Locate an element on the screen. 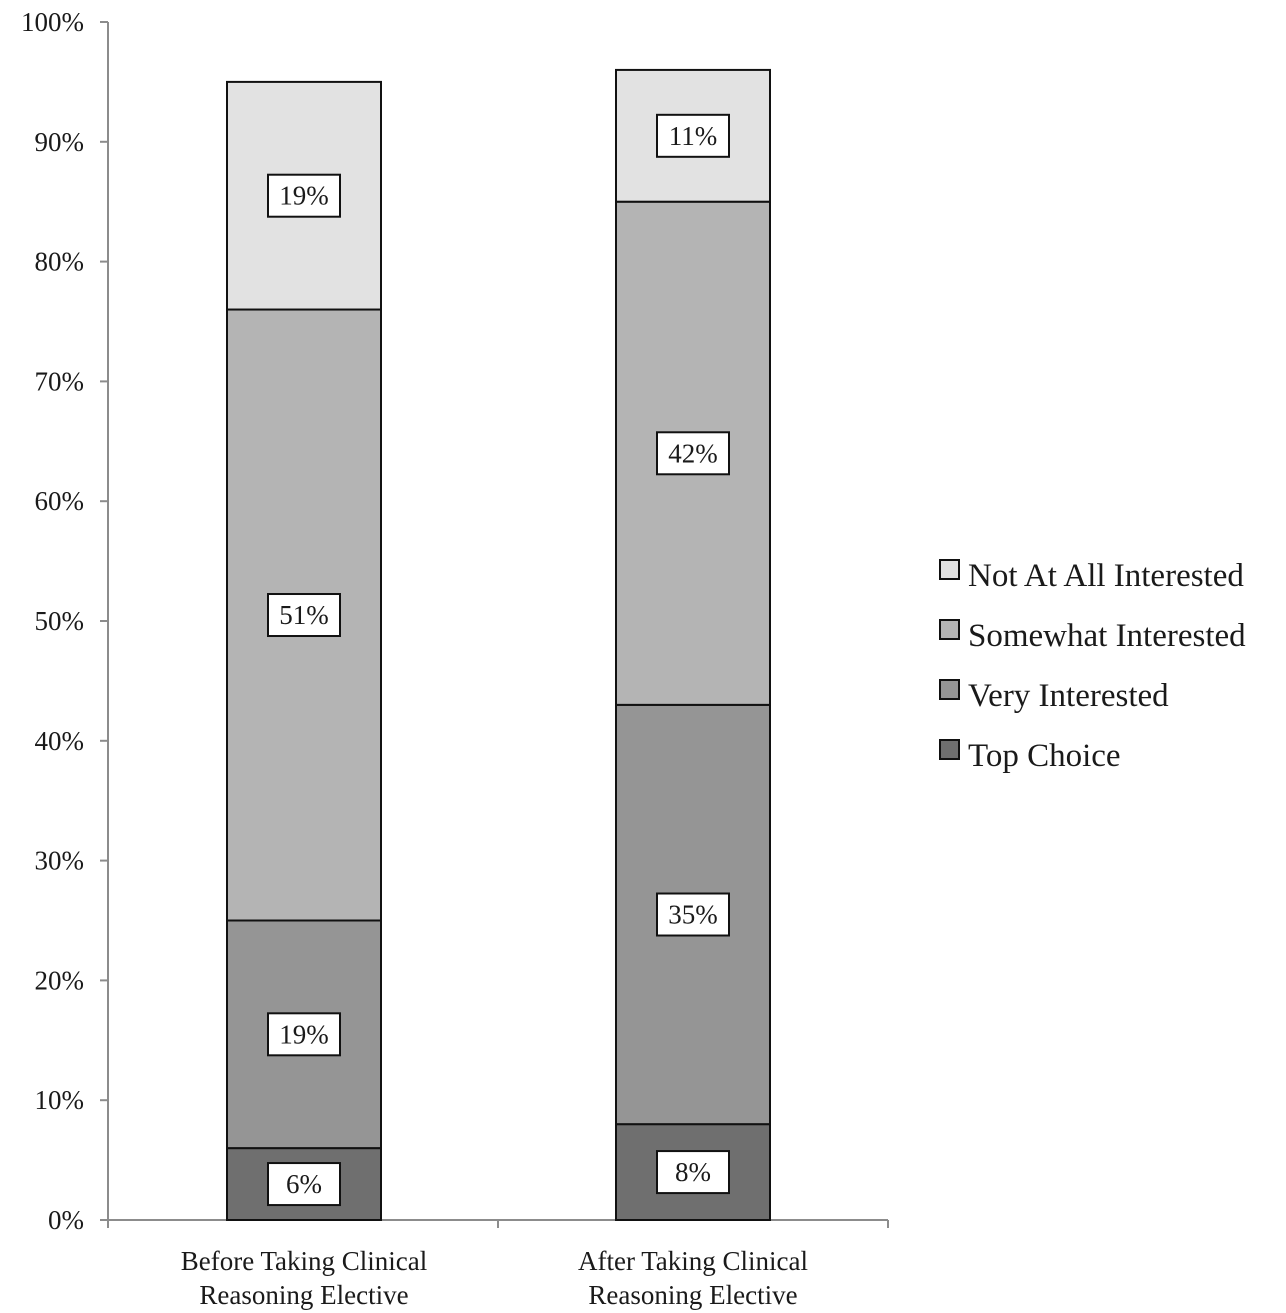 The width and height of the screenshot is (1286, 1313). legend-label: Top Choice is located at coordinates (1044, 756).